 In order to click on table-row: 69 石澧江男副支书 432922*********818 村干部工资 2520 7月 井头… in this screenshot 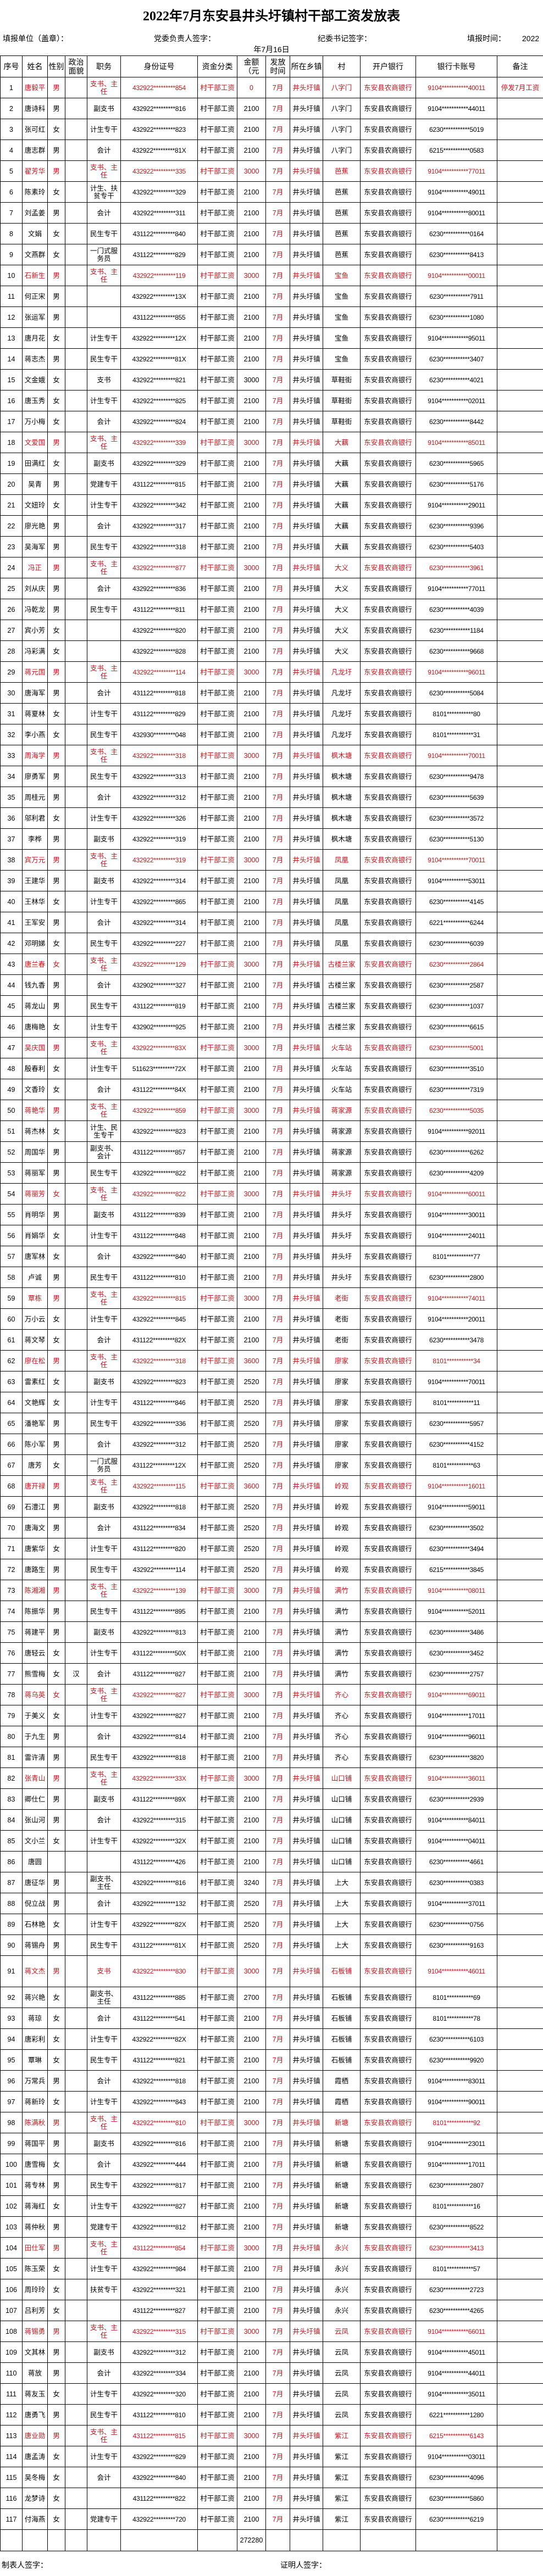, I will do `click(271, 1507)`.